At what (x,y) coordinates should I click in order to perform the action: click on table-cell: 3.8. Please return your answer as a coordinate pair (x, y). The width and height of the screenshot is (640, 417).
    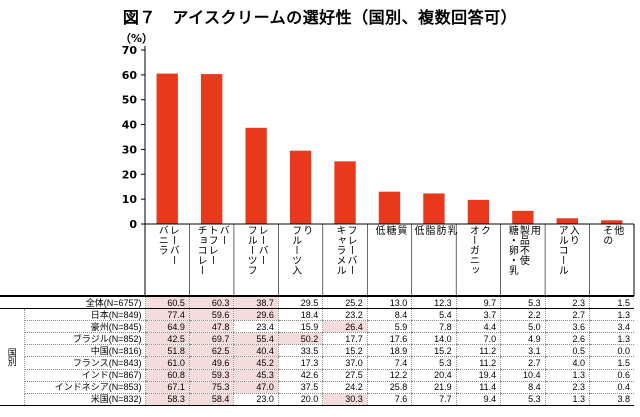
    Looking at the image, I should click on (611, 399).